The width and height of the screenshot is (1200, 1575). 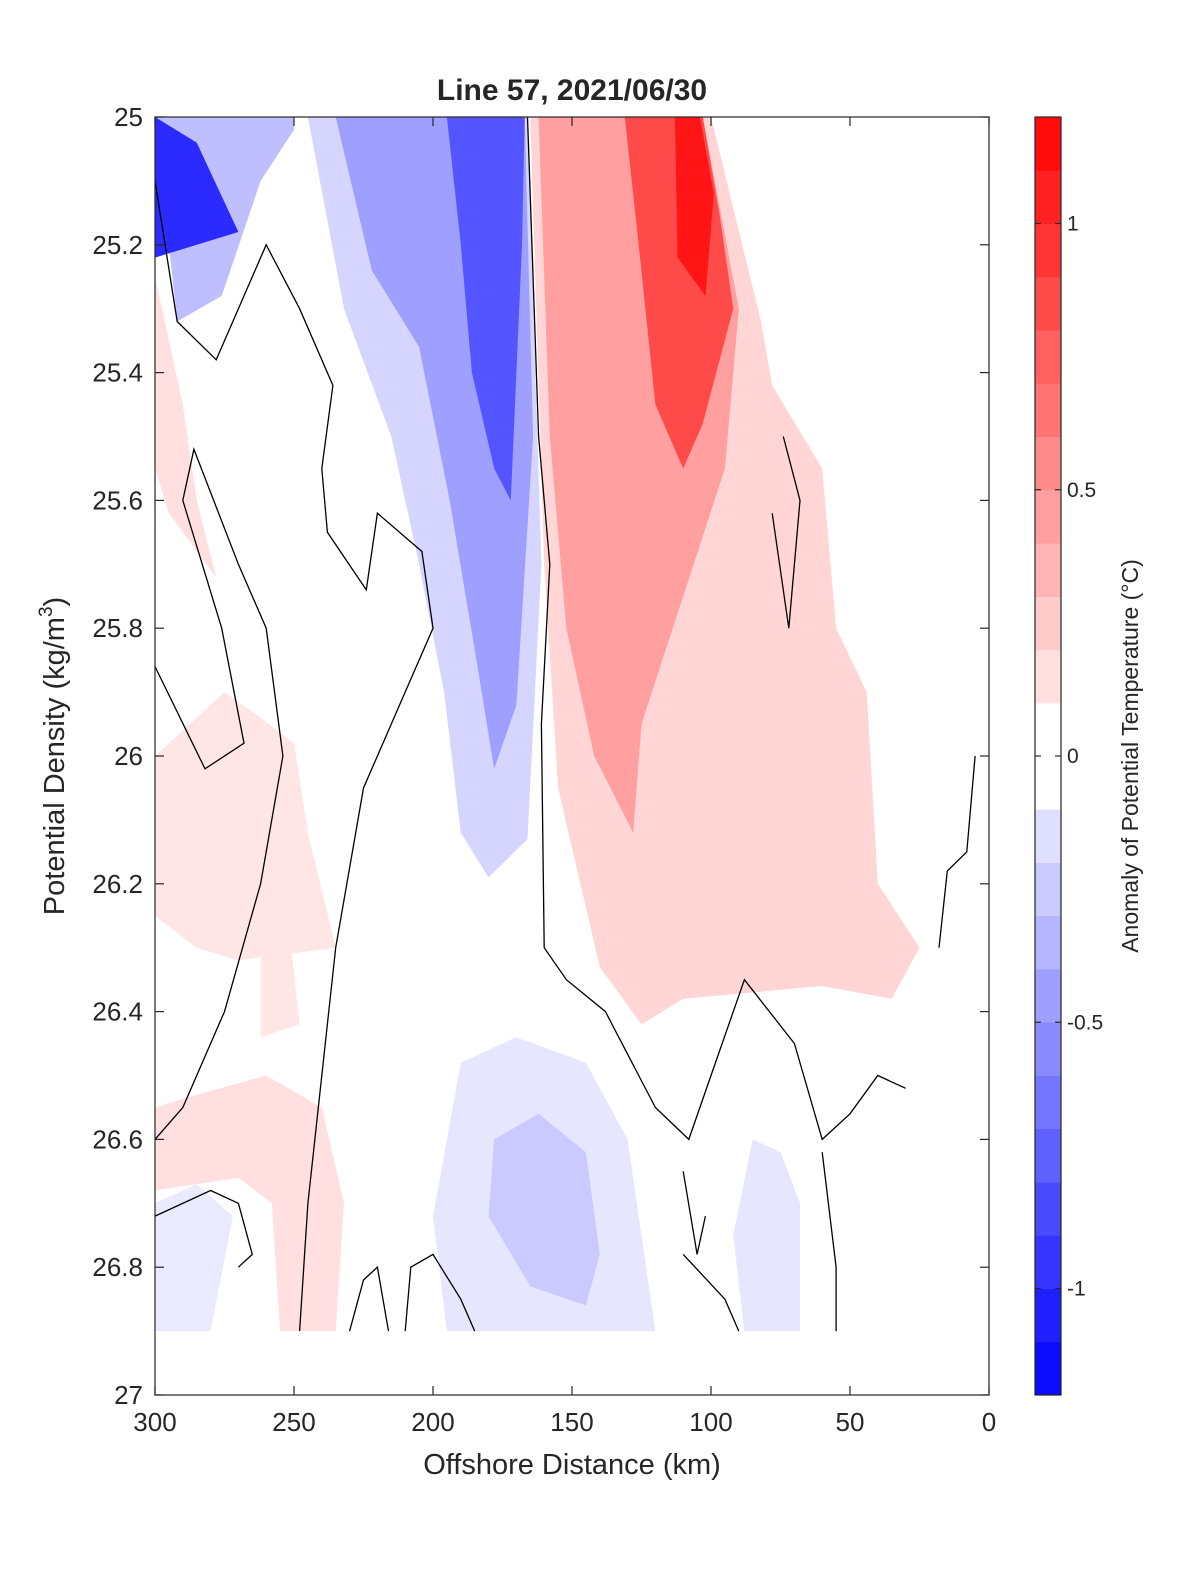 What do you see at coordinates (1081, 490) in the screenshot?
I see `colorbar-tick-label: 0.5` at bounding box center [1081, 490].